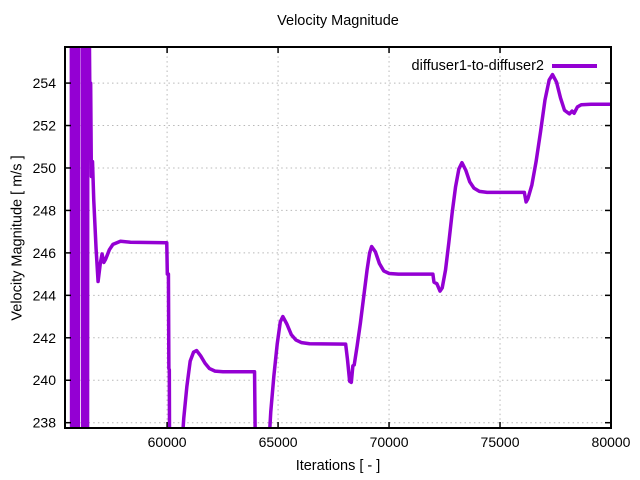 The height and width of the screenshot is (480, 640). I want to click on chart-title: Velocity Magnitude, so click(338, 21).